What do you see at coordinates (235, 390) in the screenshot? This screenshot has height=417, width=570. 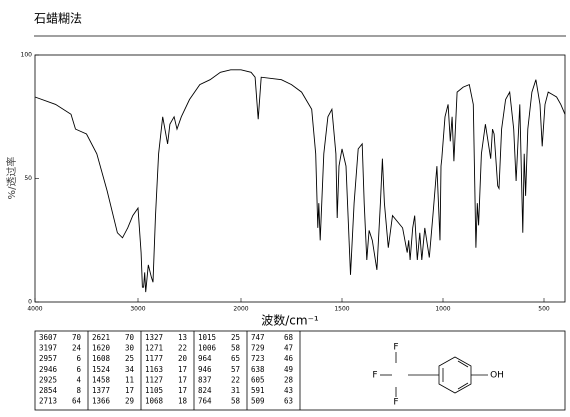 I see `peak-transmittance: 31` at bounding box center [235, 390].